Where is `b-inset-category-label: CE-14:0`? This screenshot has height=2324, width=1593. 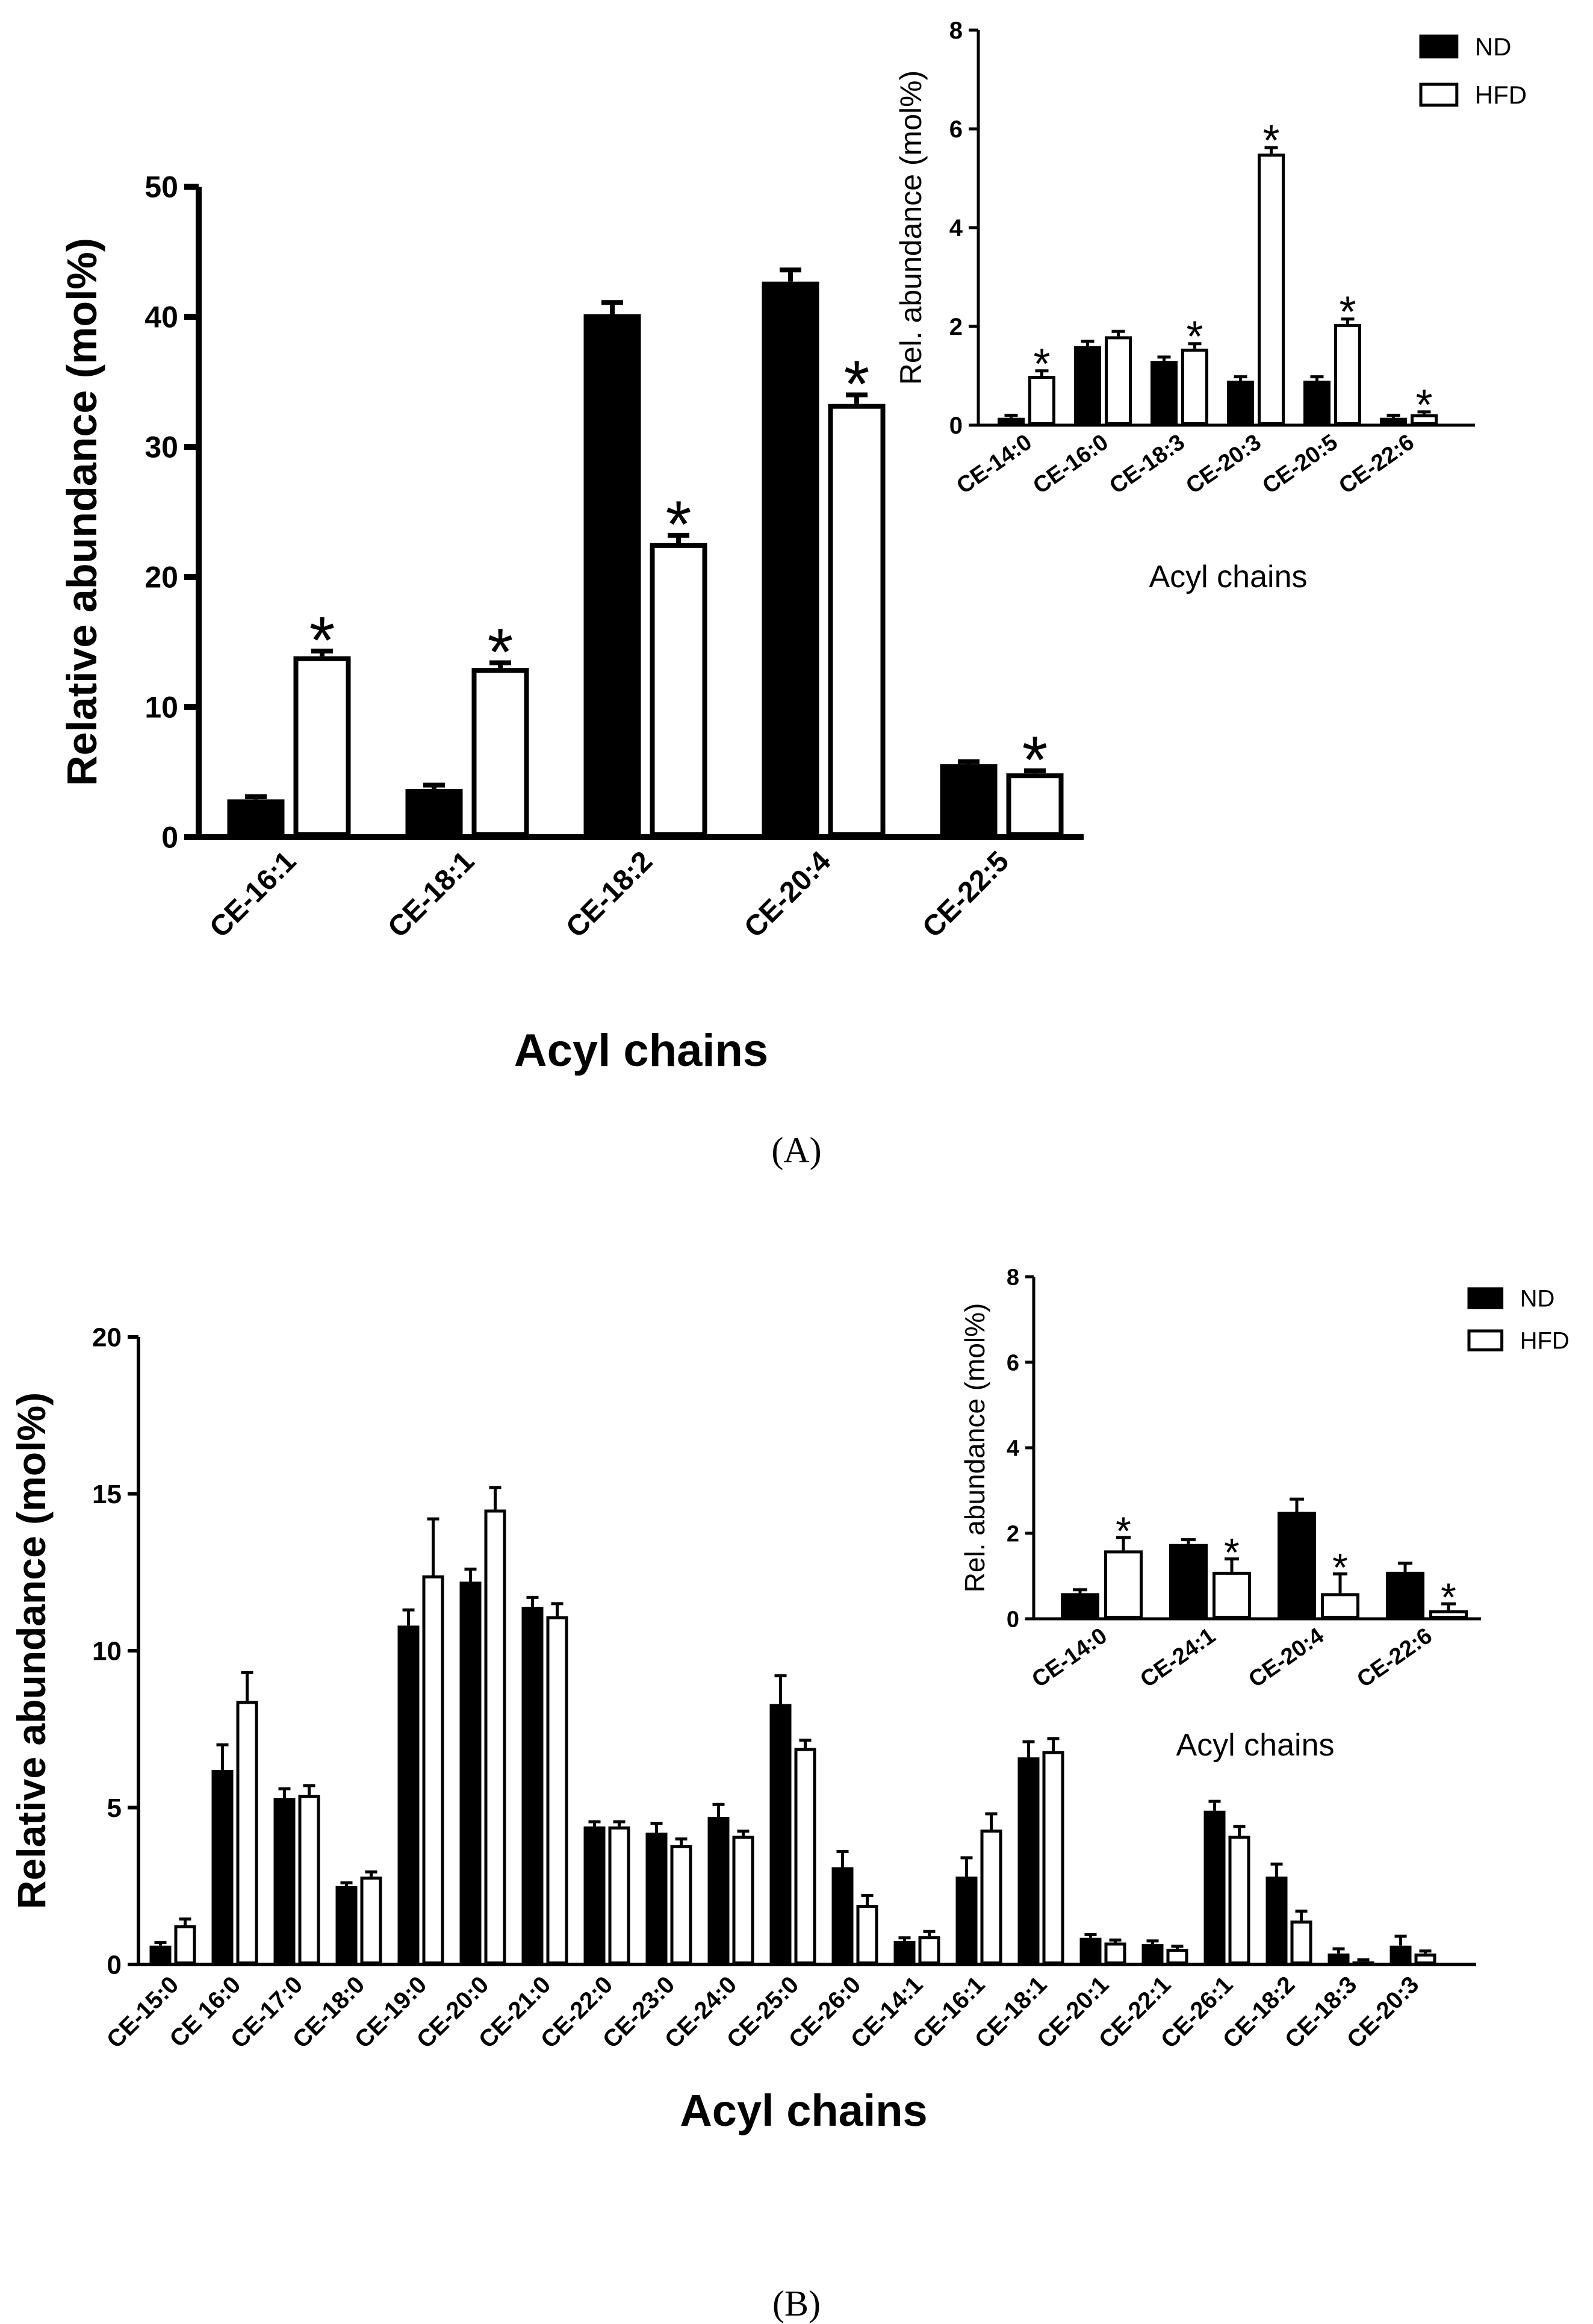 b-inset-category-label: CE-14:0 is located at coordinates (1070, 1658).